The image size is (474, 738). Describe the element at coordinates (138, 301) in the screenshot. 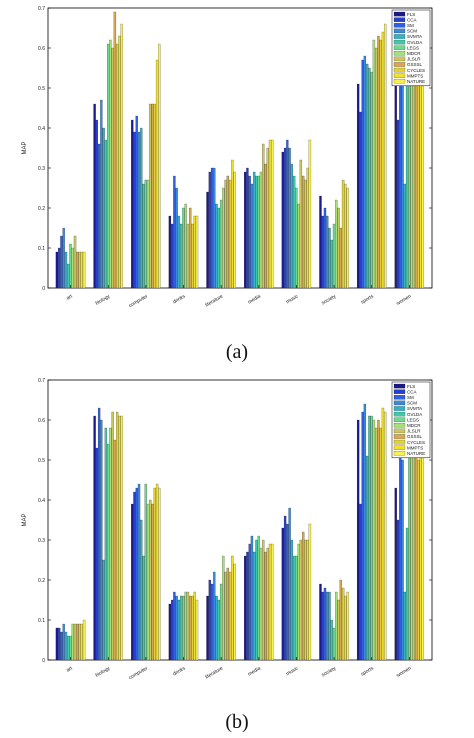

I see `chart-a-xtick-label: computer` at that location.